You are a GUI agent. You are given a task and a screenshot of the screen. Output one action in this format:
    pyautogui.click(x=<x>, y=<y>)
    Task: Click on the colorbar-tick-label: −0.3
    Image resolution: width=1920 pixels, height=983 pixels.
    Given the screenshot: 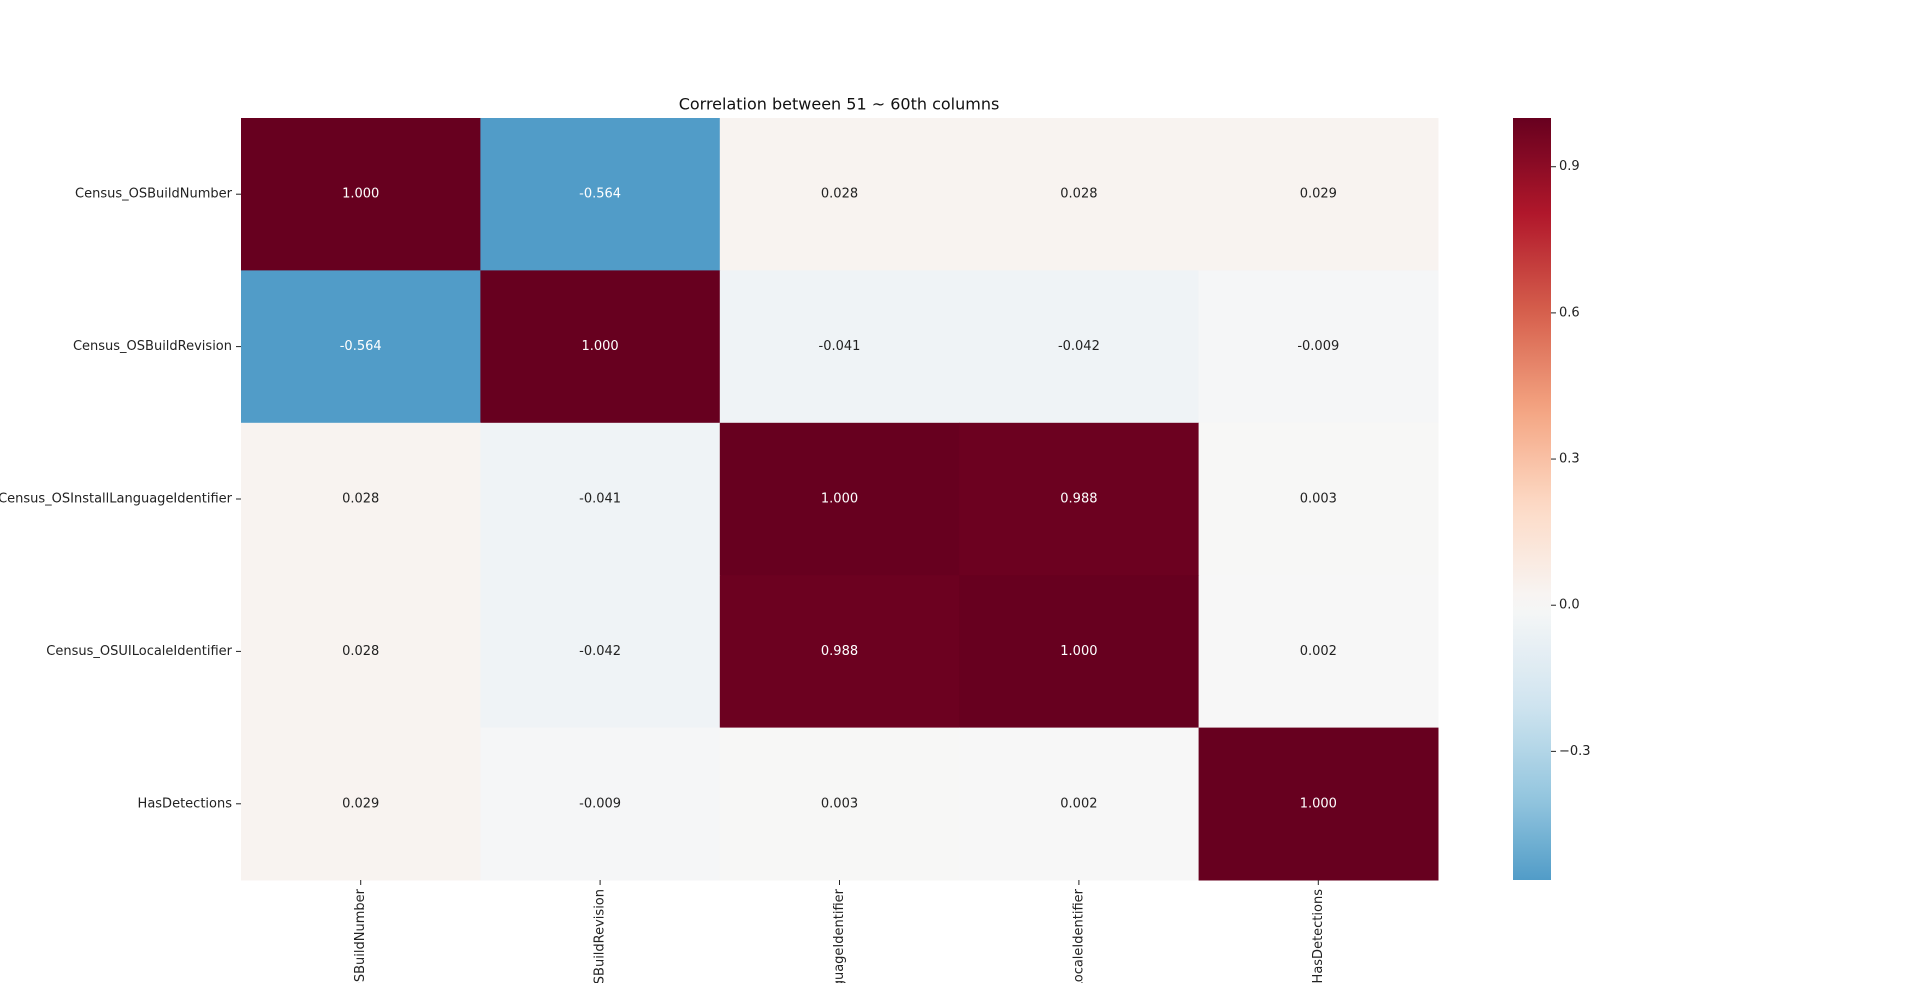 What is the action you would take?
    pyautogui.click(x=1575, y=751)
    